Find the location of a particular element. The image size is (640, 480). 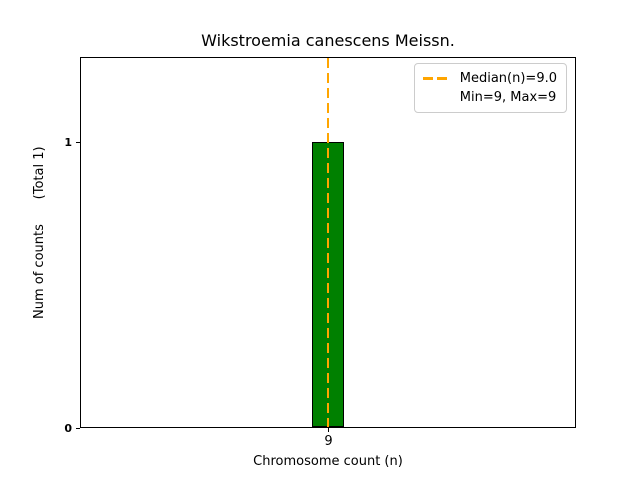

legend-row-minmax: Min=9, Max=9 is located at coordinates (490, 97).